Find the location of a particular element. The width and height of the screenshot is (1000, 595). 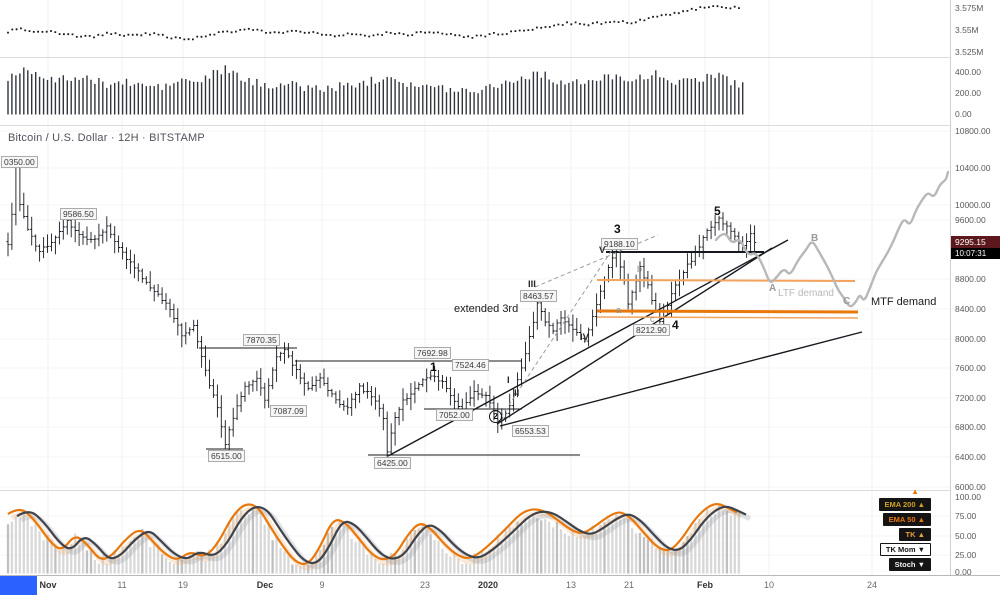

tk-orange-line is located at coordinates (372, 534).